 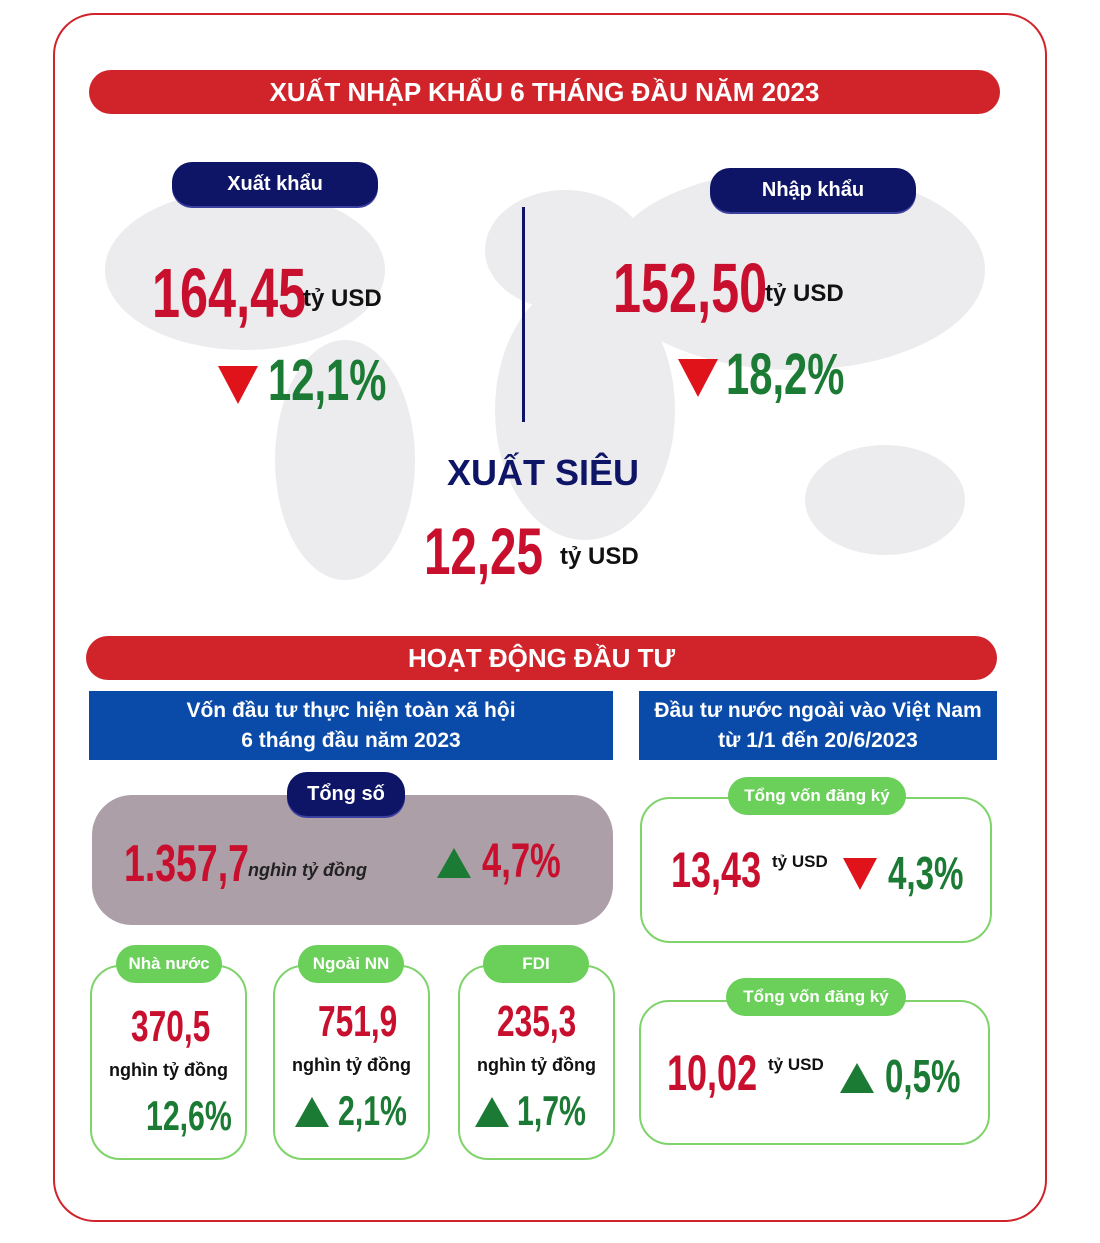 What do you see at coordinates (926, 873) in the screenshot?
I see `change: 4,3%` at bounding box center [926, 873].